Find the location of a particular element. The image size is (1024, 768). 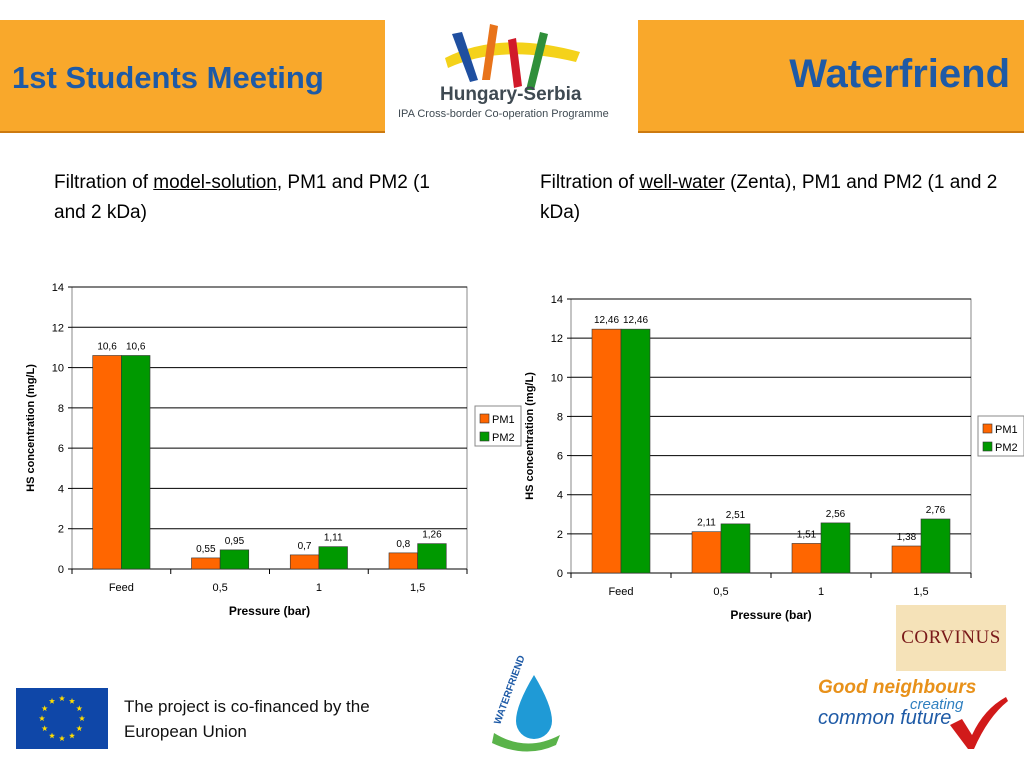

data-label: 2,11 is located at coordinates (706, 523).